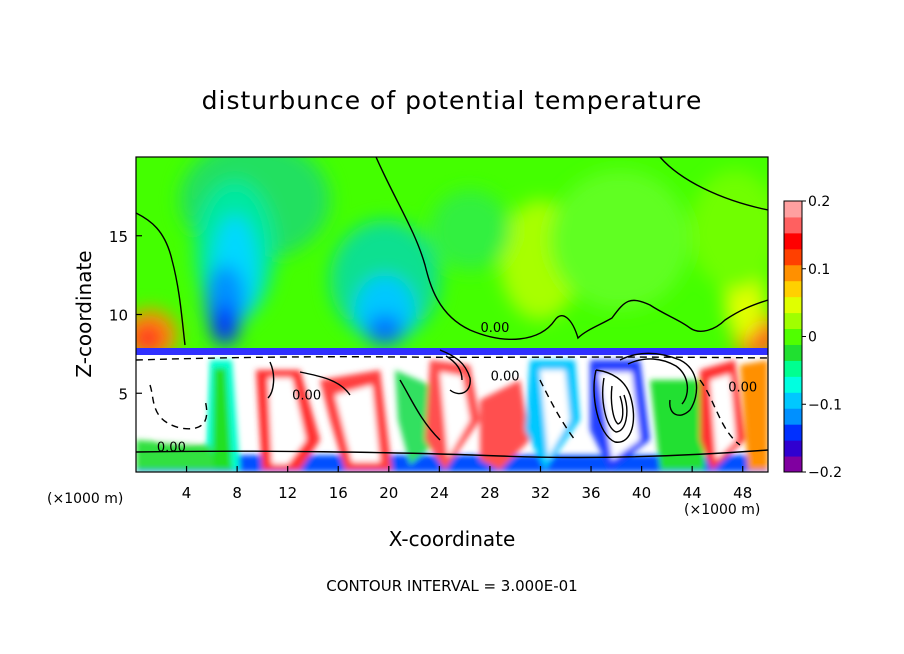  What do you see at coordinates (590, 493) in the screenshot?
I see `x-tick-label: 36` at bounding box center [590, 493].